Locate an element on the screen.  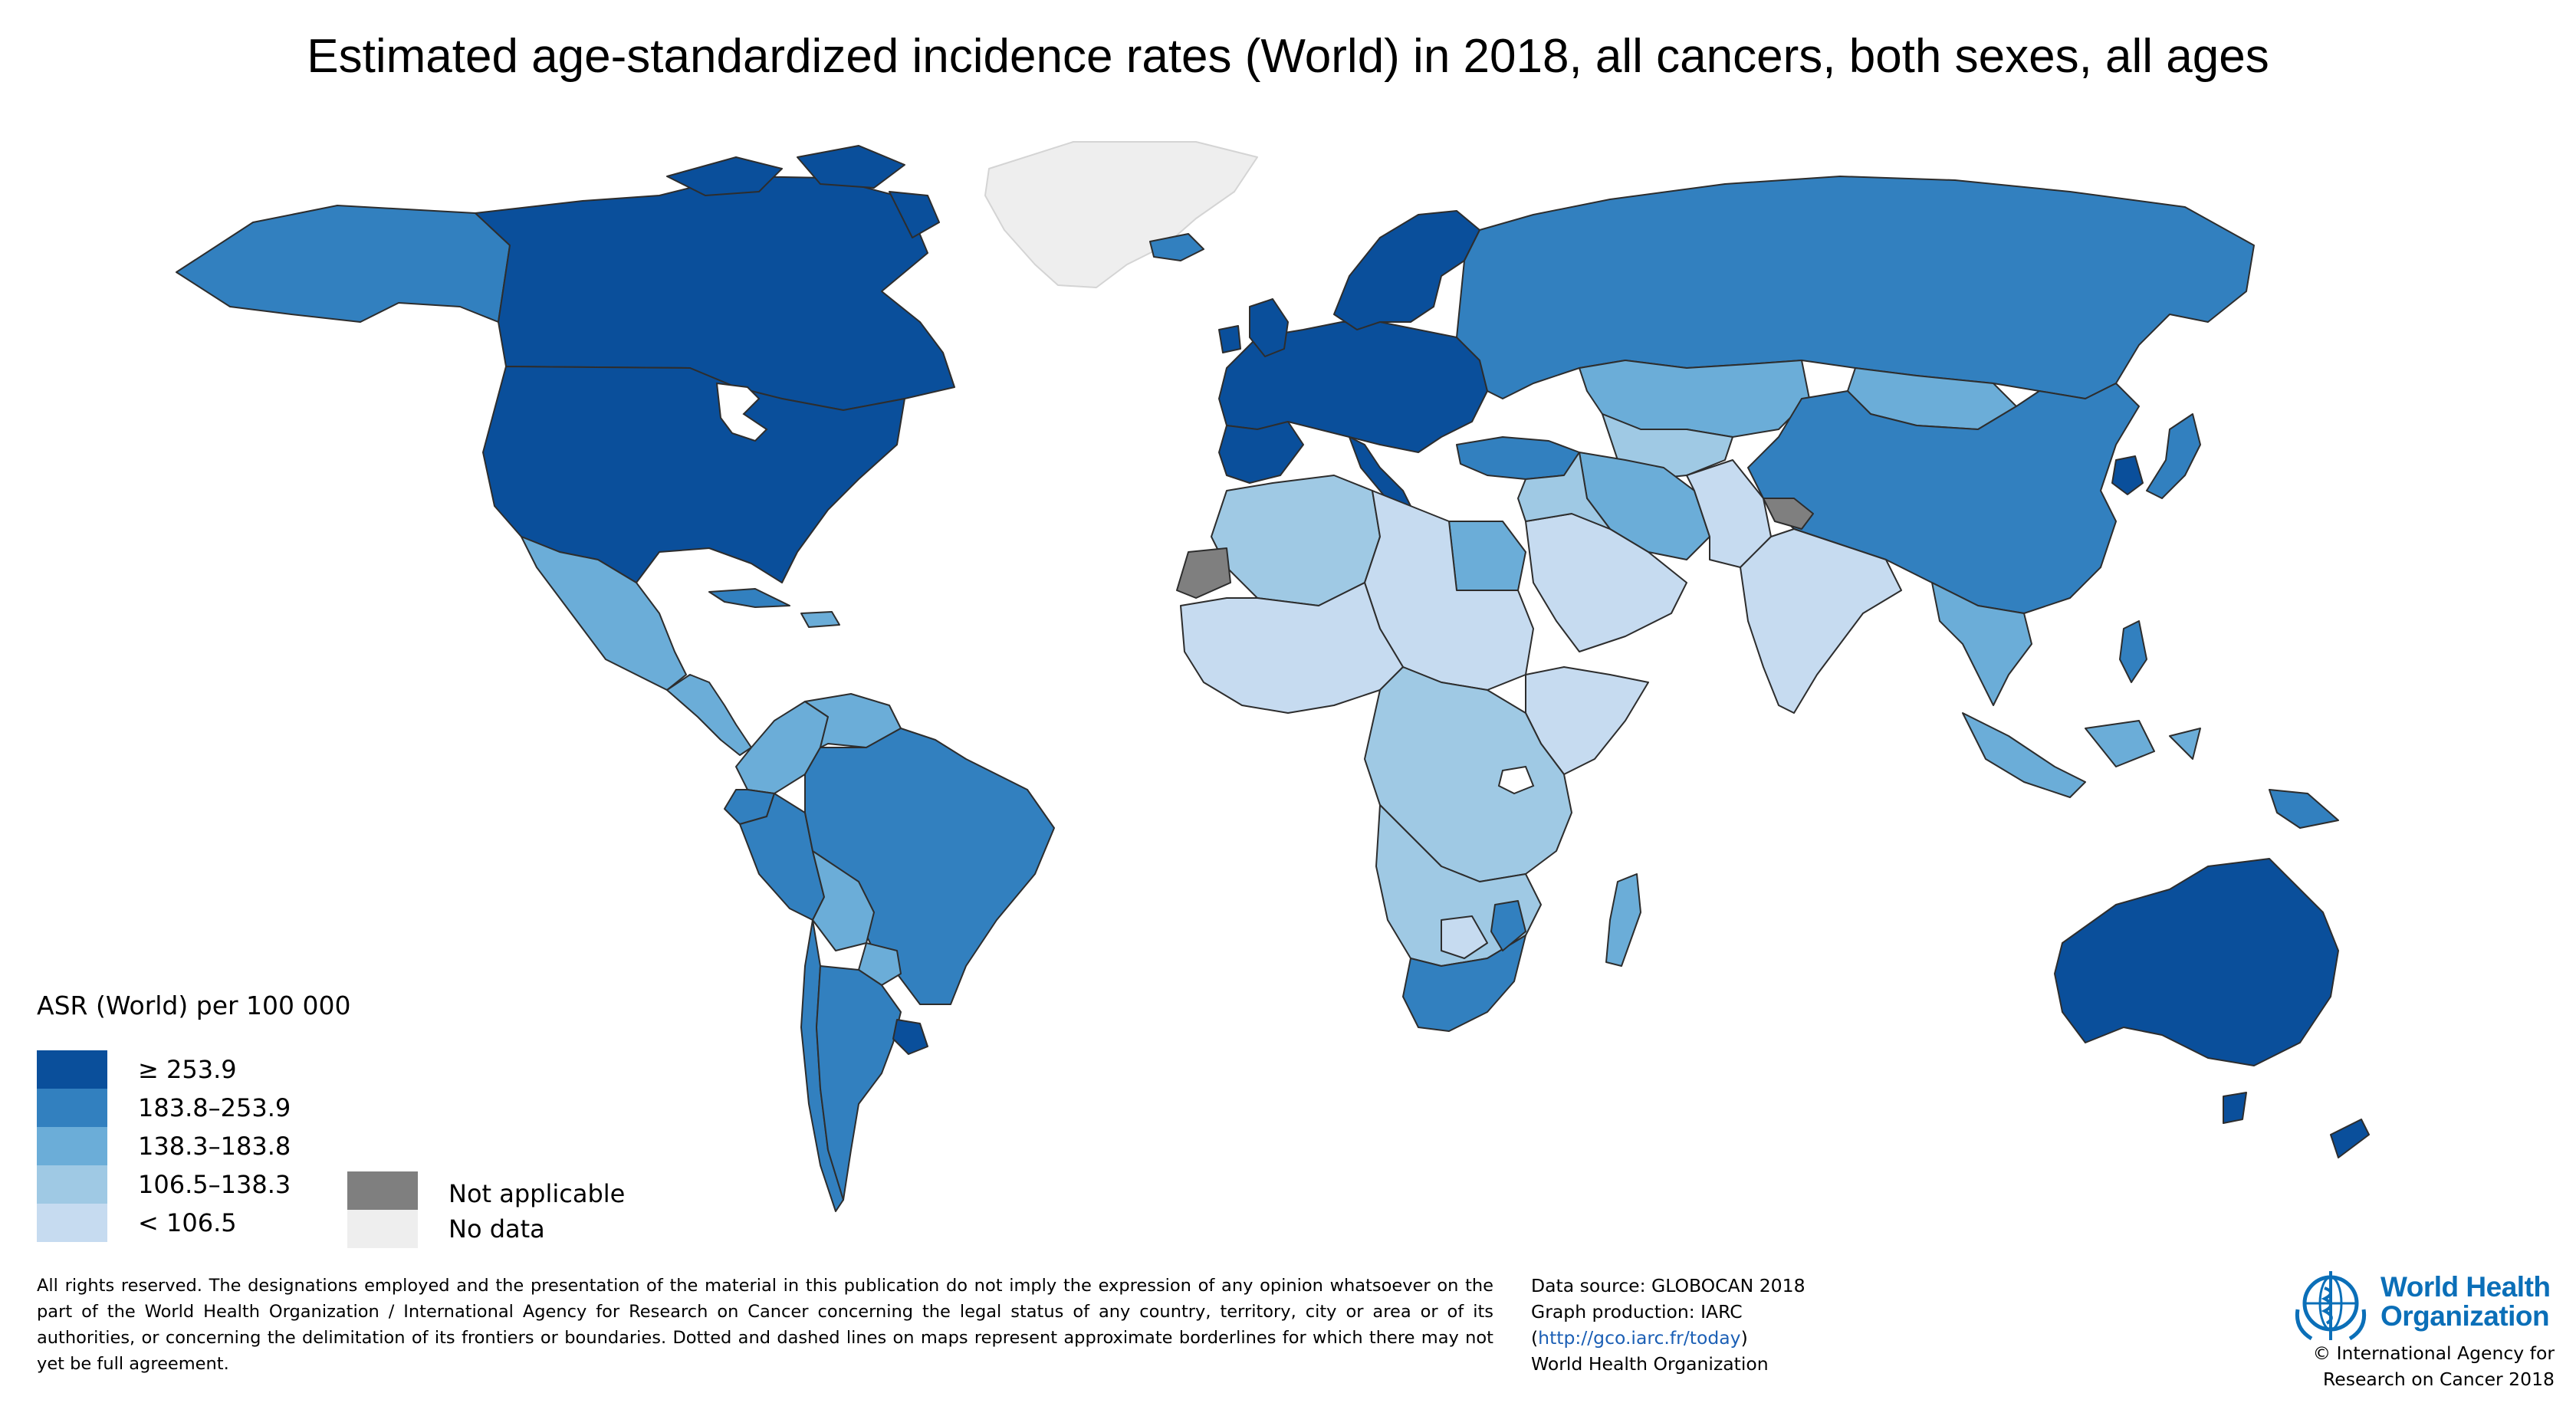
region-india is located at coordinates (1821, 621).